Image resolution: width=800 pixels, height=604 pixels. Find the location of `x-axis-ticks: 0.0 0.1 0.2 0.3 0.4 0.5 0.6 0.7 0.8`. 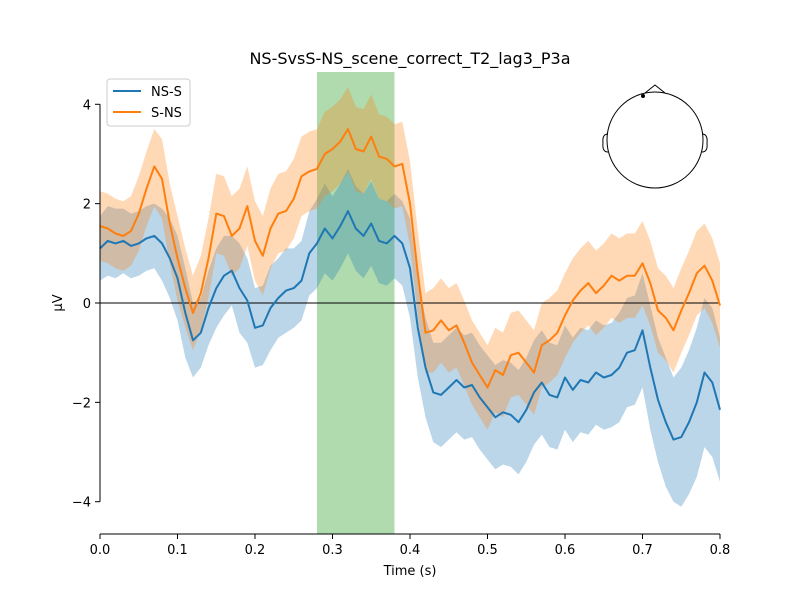

x-axis-ticks: 0.0 0.1 0.2 0.3 0.4 0.5 0.6 0.7 0.8 is located at coordinates (410, 546).